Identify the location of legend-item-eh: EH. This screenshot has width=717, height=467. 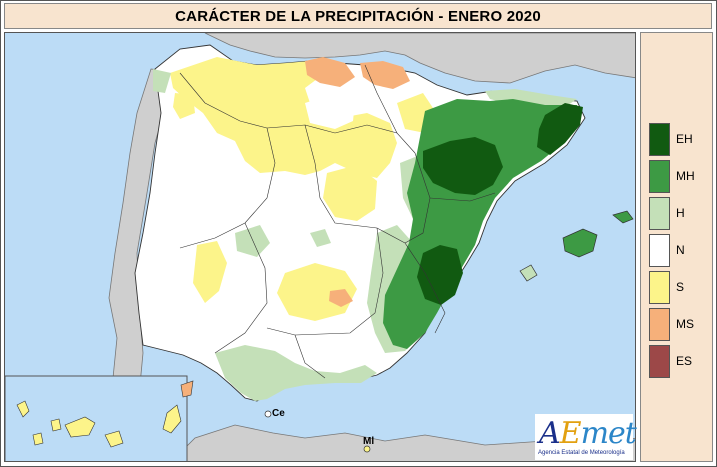
(679, 139).